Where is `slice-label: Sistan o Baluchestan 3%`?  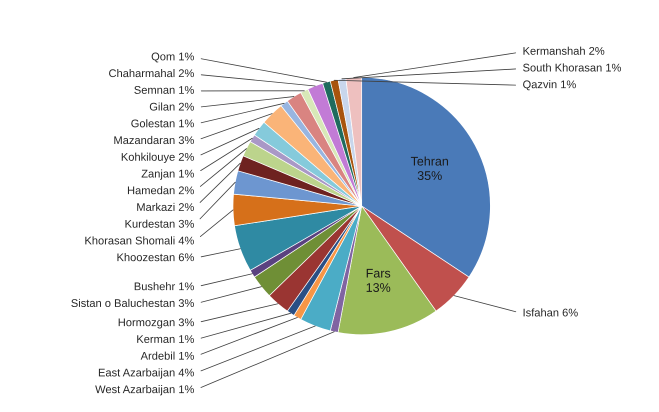
slice-label: Sistan o Baluchestan 3% is located at coordinates (132, 303).